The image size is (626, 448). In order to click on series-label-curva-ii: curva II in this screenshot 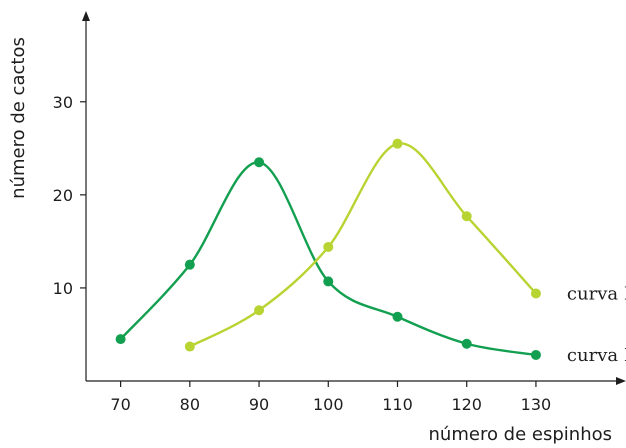, I will do `click(596, 294)`.